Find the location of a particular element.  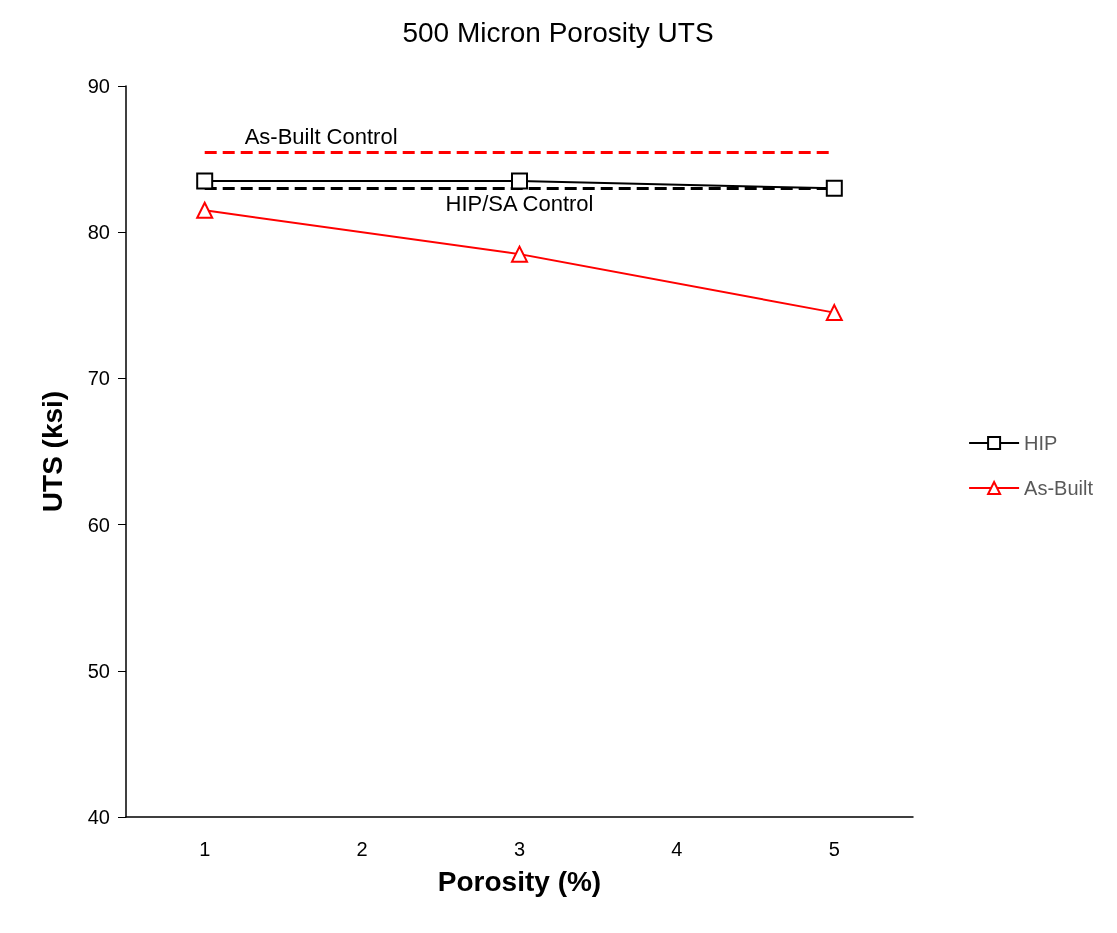

x-tick-label: 5 is located at coordinates (834, 849).